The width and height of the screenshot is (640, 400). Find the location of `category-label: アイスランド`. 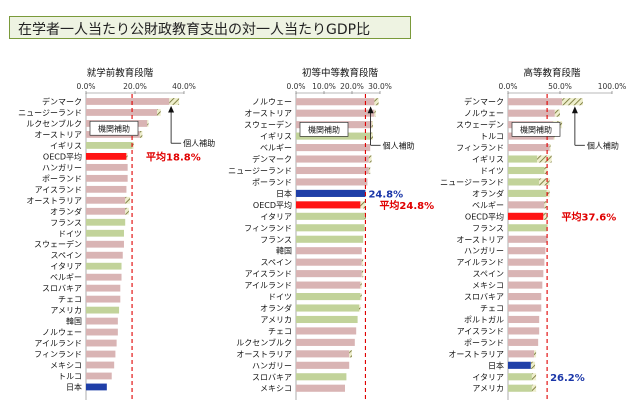

category-label: アイスランド is located at coordinates (268, 274).